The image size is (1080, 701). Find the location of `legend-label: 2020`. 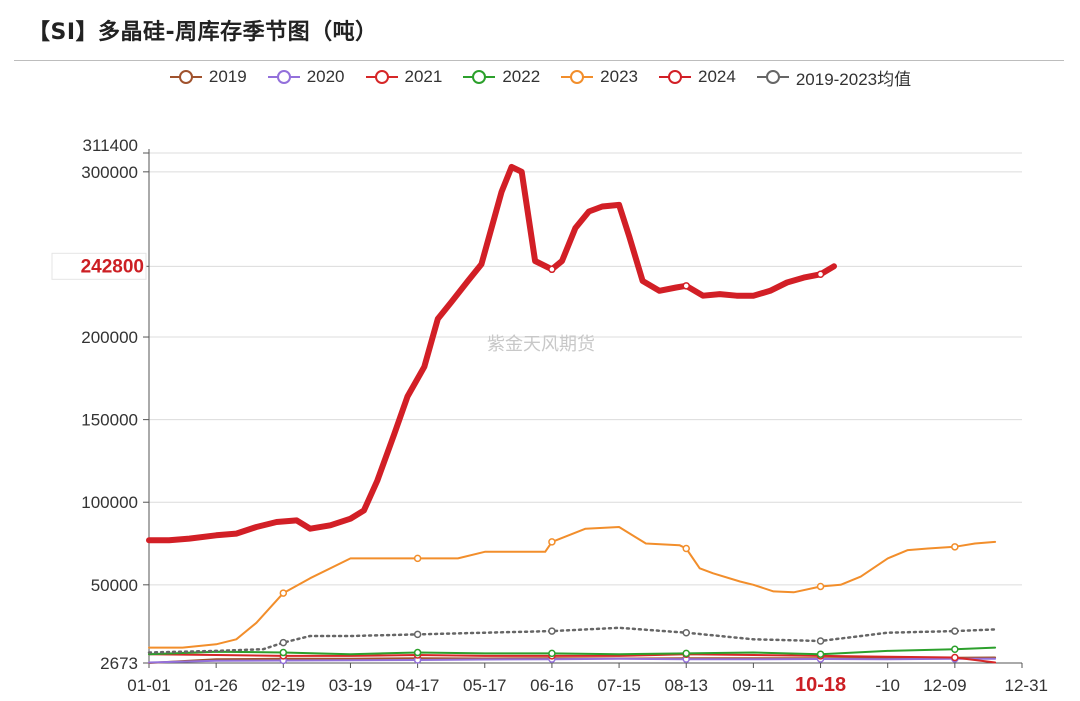

legend-label: 2020 is located at coordinates (325, 76).